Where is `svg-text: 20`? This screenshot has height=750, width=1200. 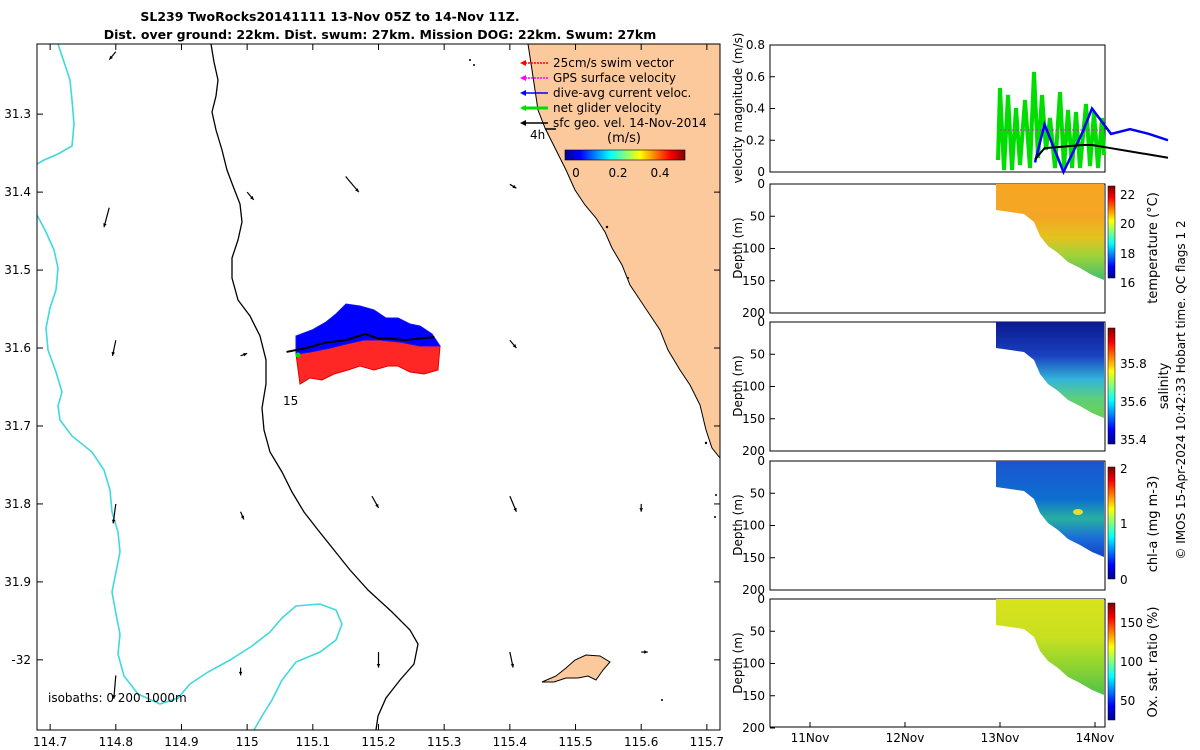 svg-text: 20 is located at coordinates (1127, 224).